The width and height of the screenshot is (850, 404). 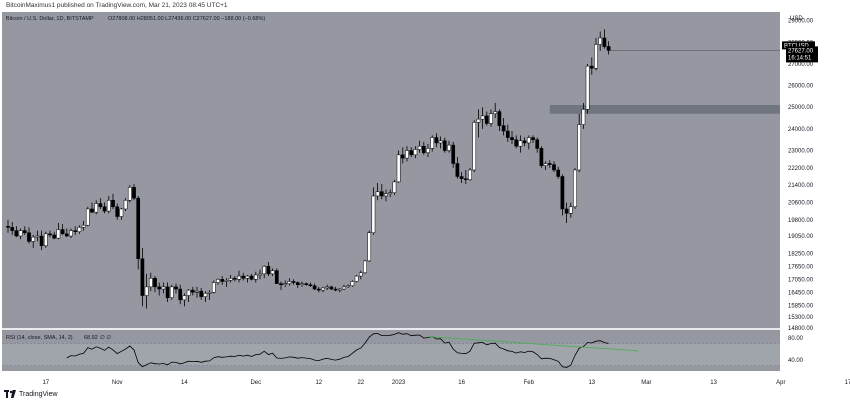 I want to click on time-tick-label: 14, so click(x=184, y=383).